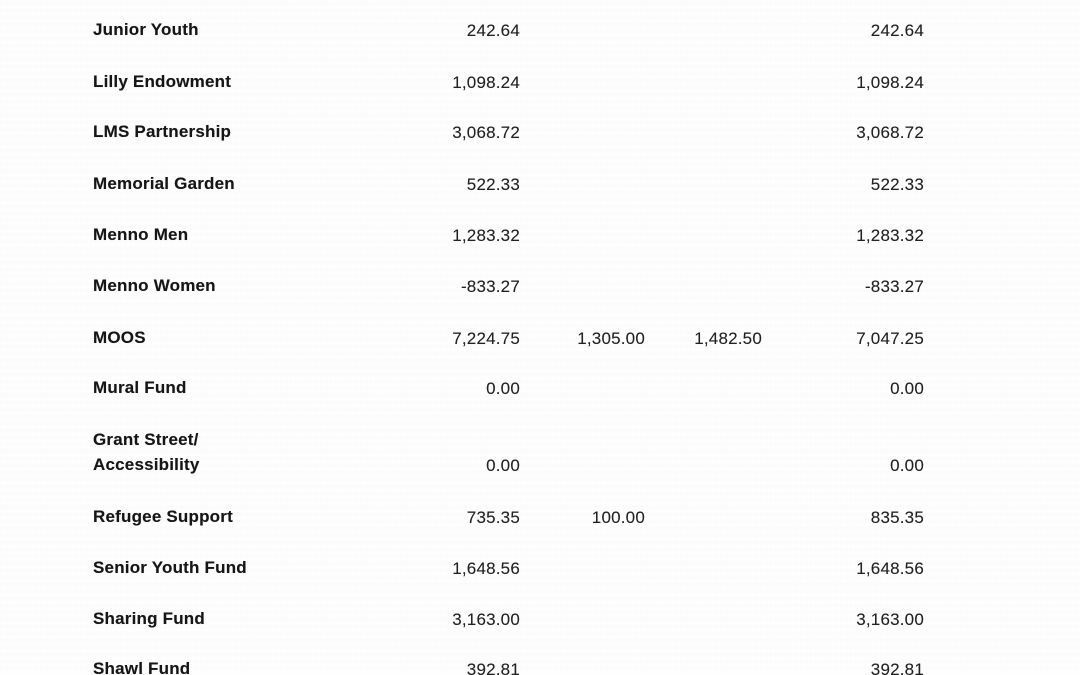 Image resolution: width=1080 pixels, height=675 pixels. Describe the element at coordinates (486, 568) in the screenshot. I see `amount-balance-forward: 1,648.56` at that location.